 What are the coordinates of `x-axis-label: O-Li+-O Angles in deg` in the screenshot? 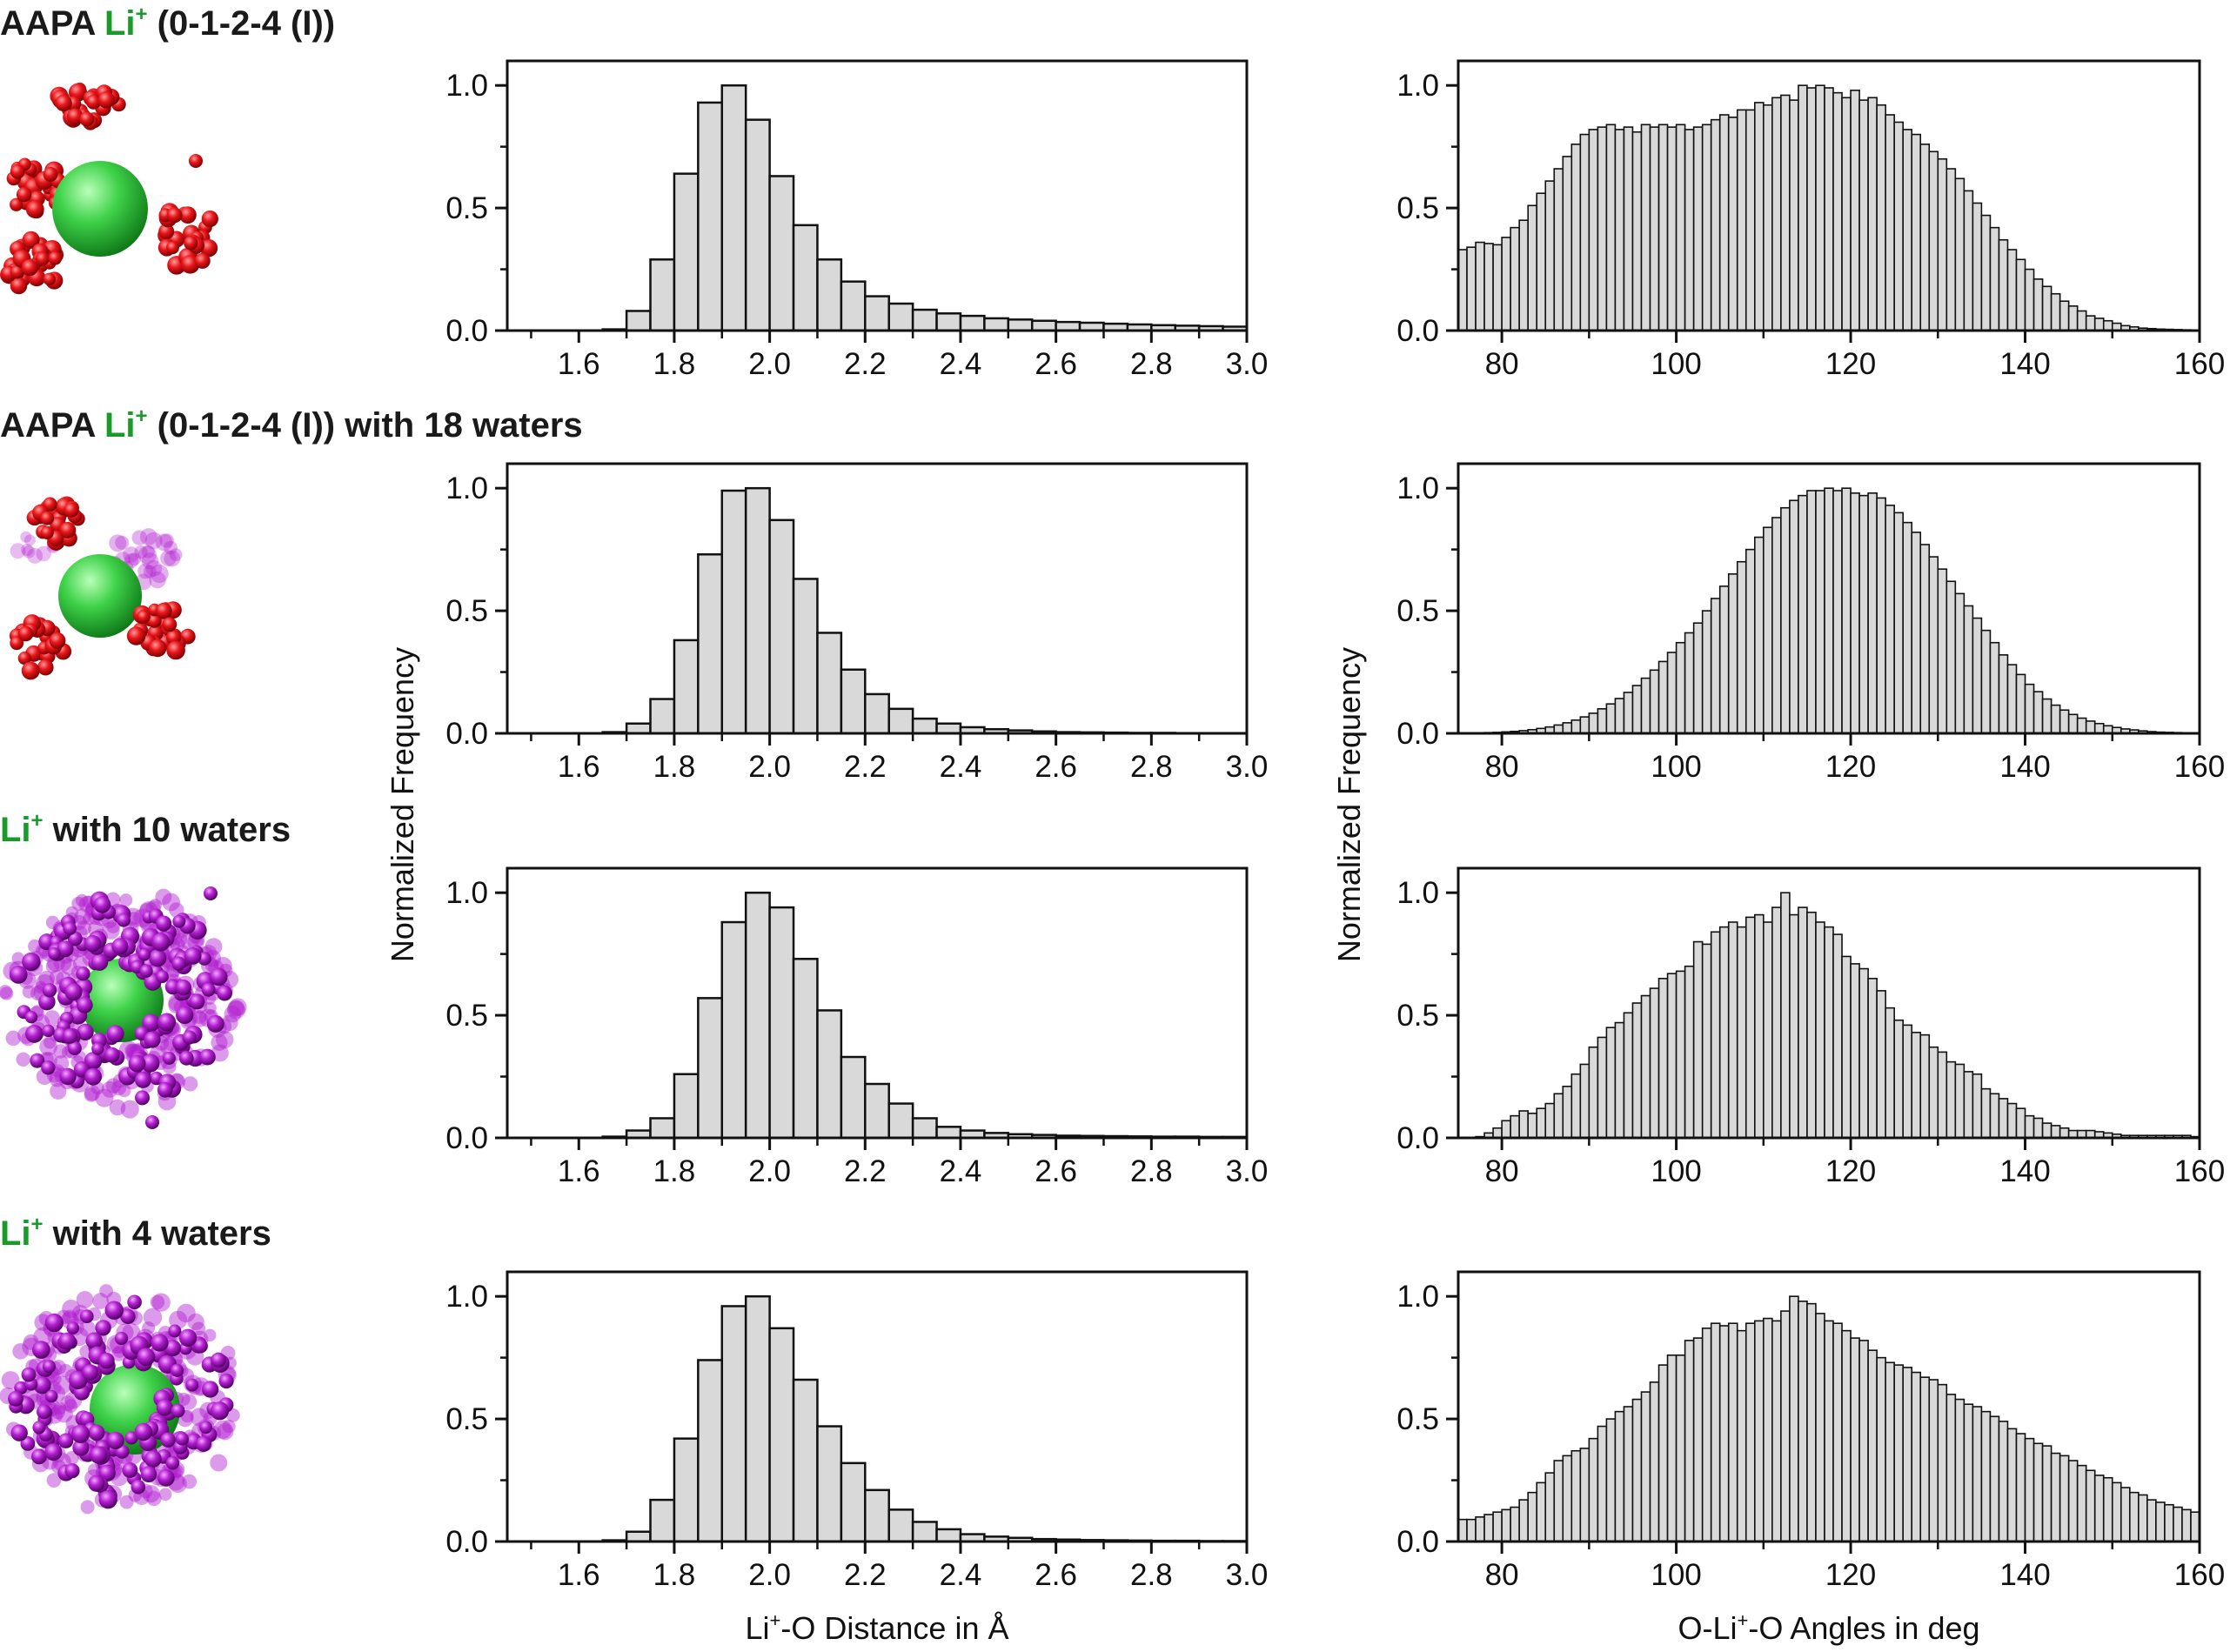 It's located at (1828, 1627).